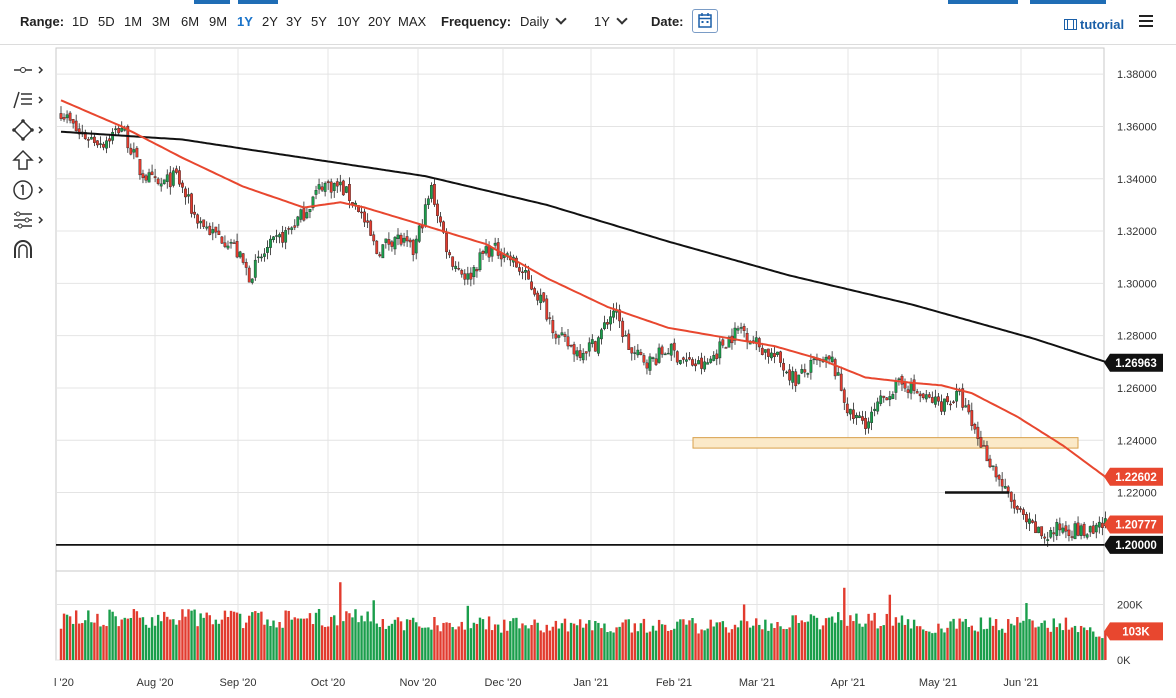  I want to click on measure-tool, so click(30, 220).